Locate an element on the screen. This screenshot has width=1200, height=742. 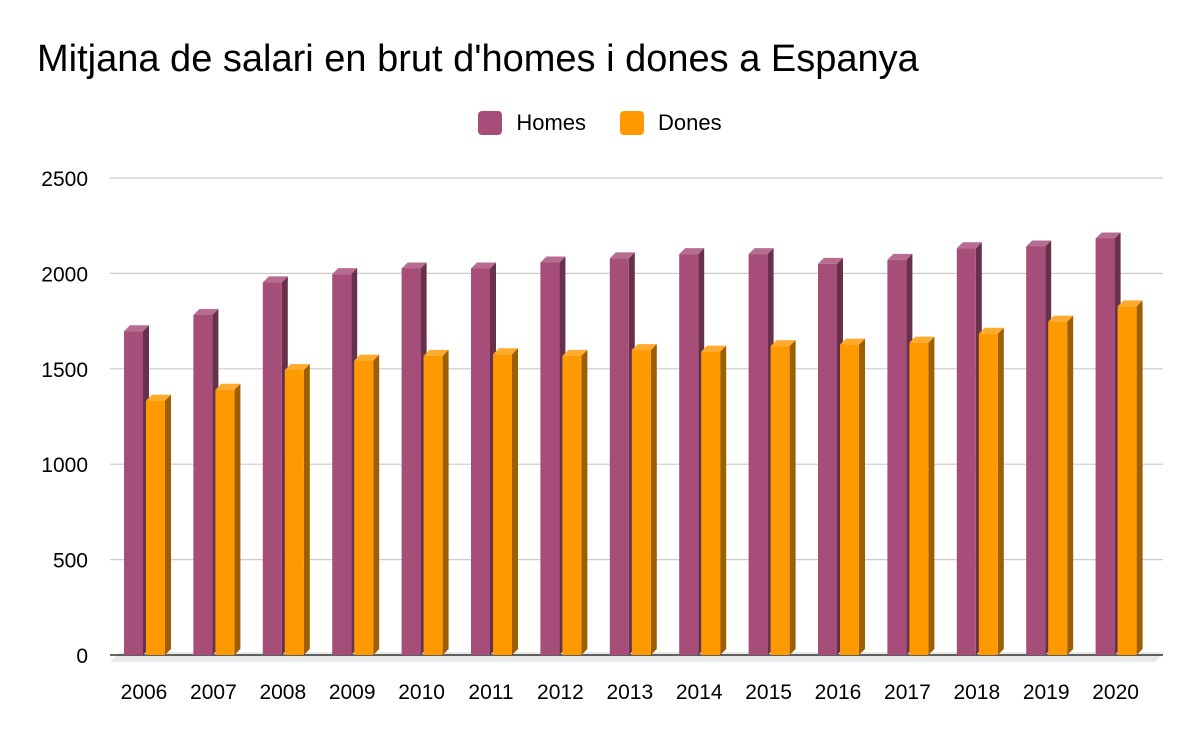
legend-swatch-dones is located at coordinates (632, 123).